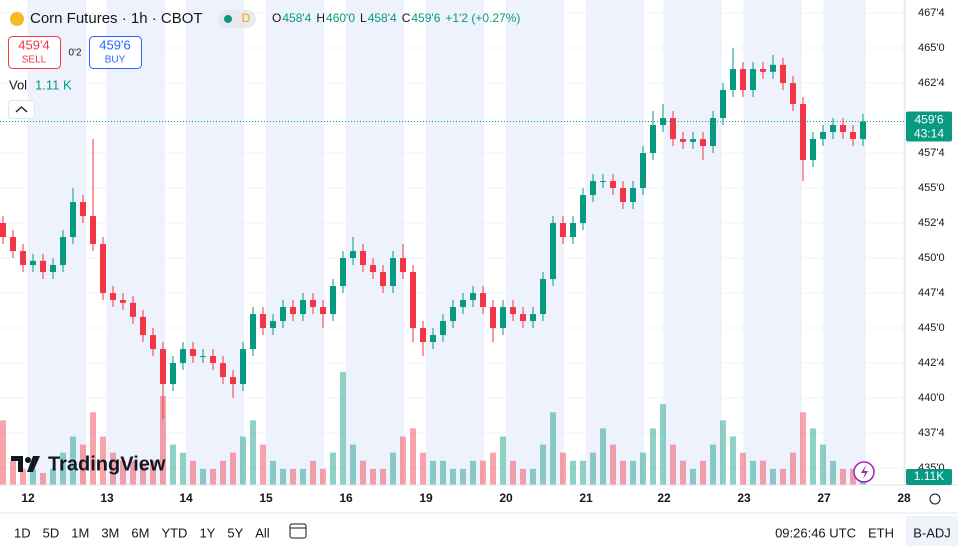 The width and height of the screenshot is (958, 546). I want to click on volume-legend-label: Vol, so click(18, 84).